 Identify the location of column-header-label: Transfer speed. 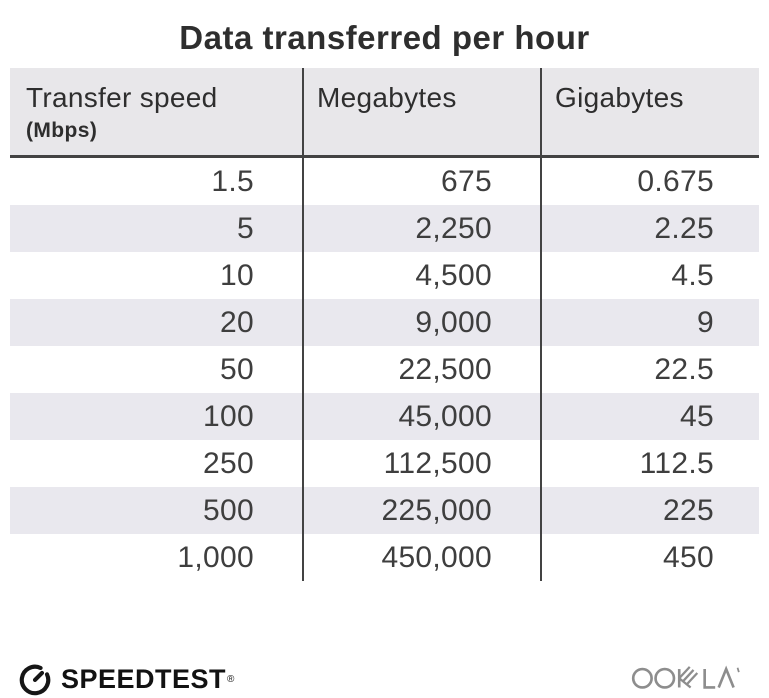
(122, 97).